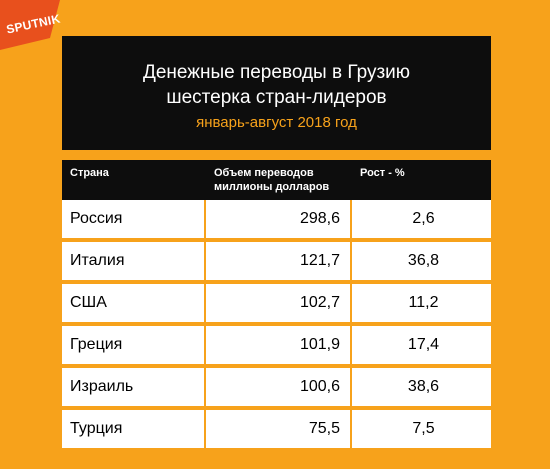  I want to click on cell-country: США, so click(134, 303).